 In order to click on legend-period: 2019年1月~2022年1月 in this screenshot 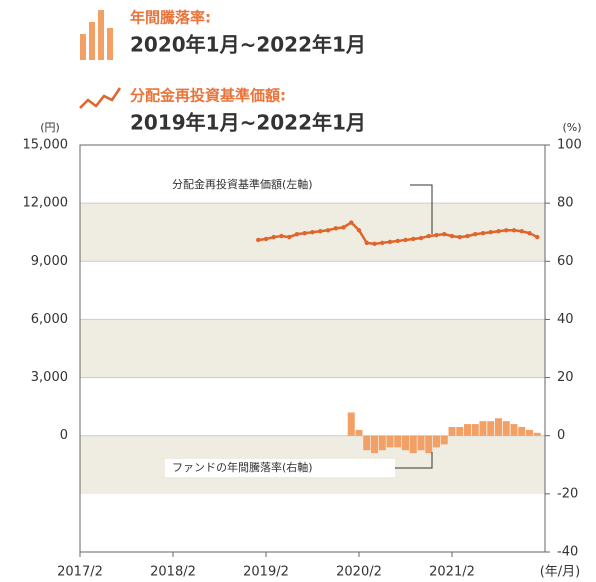, I will do `click(248, 123)`.